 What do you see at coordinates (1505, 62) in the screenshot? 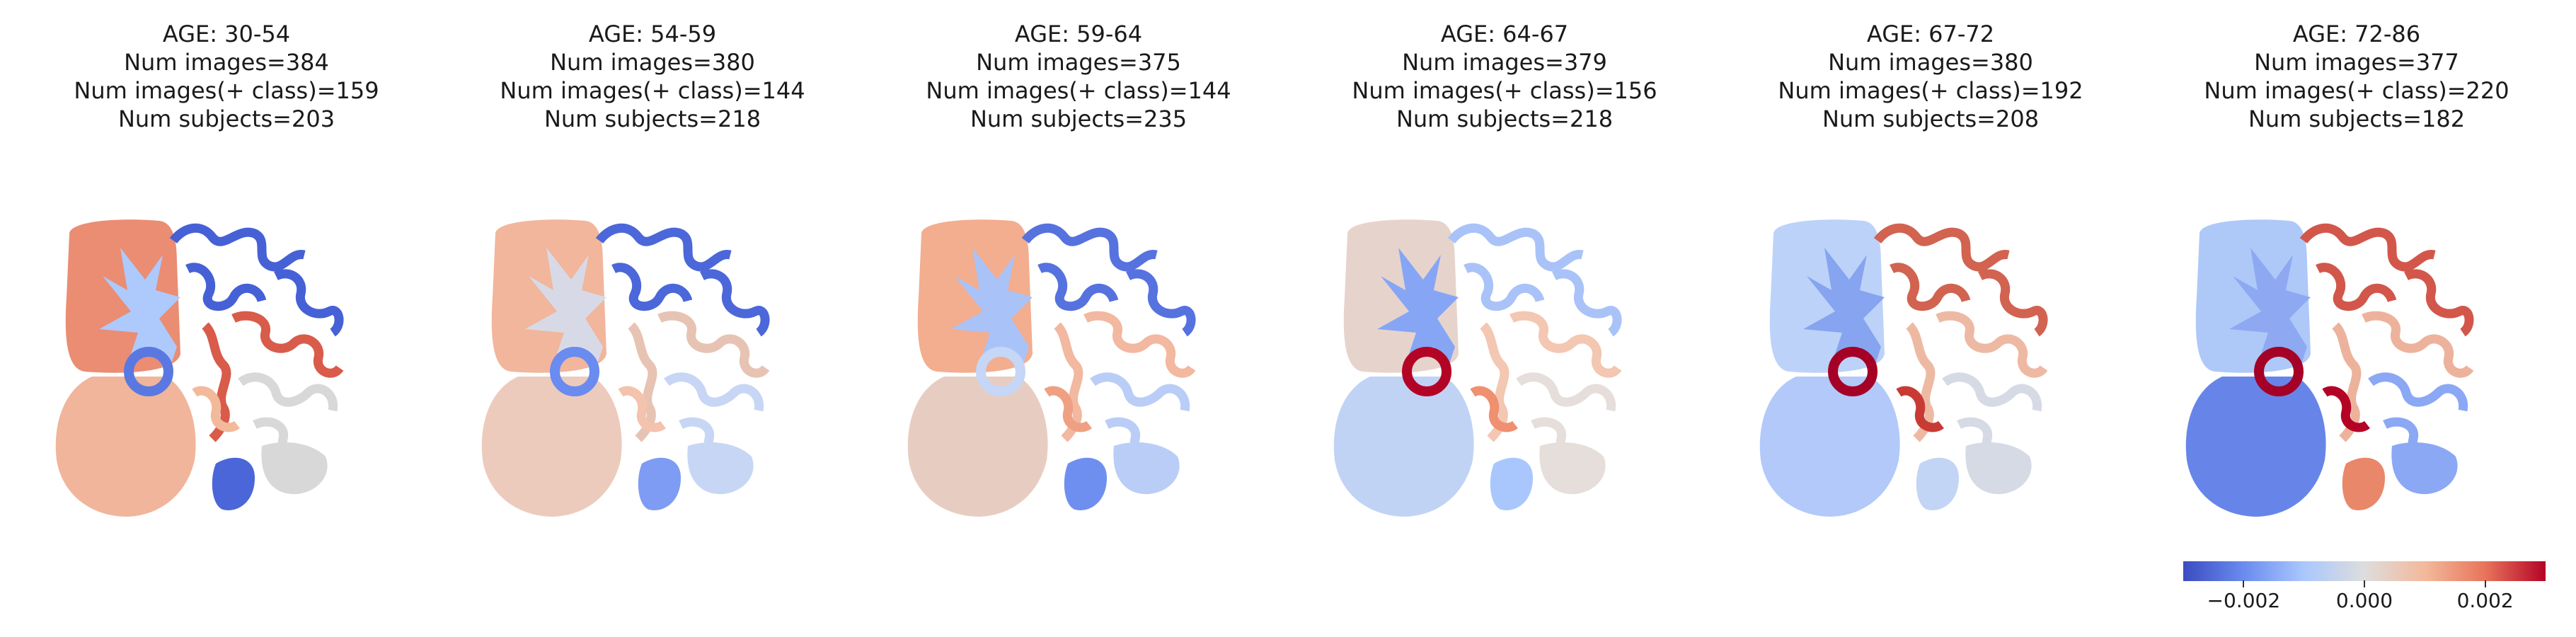
I see `num-images-label: Num images=379` at bounding box center [1505, 62].